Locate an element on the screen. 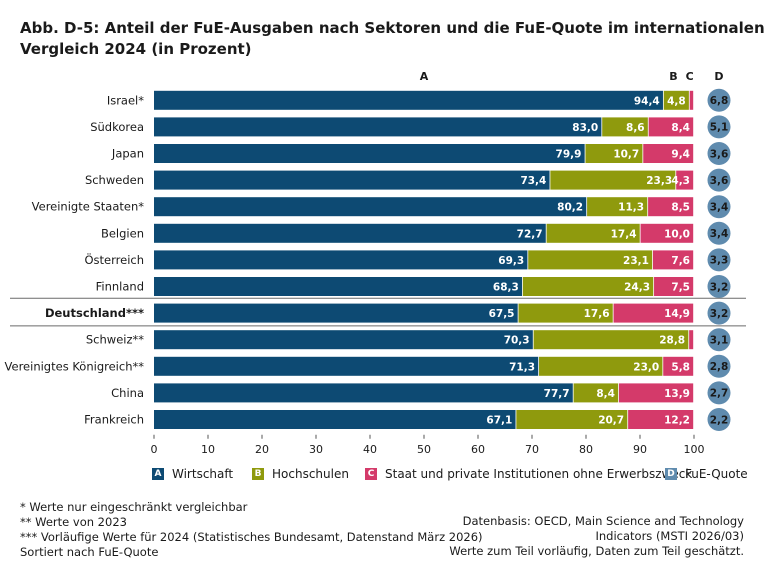 This screenshot has width=766, height=575. data-label-a: 77,7 is located at coordinates (557, 394).